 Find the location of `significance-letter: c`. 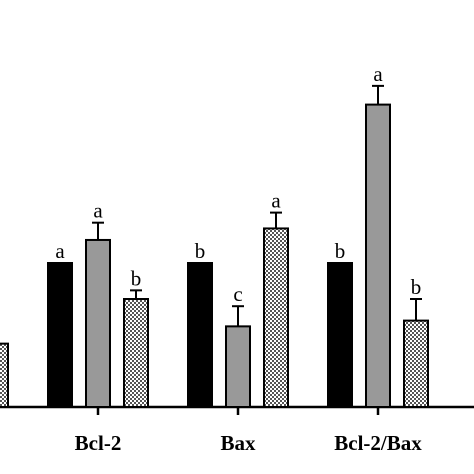

significance-letter: c is located at coordinates (237, 294).